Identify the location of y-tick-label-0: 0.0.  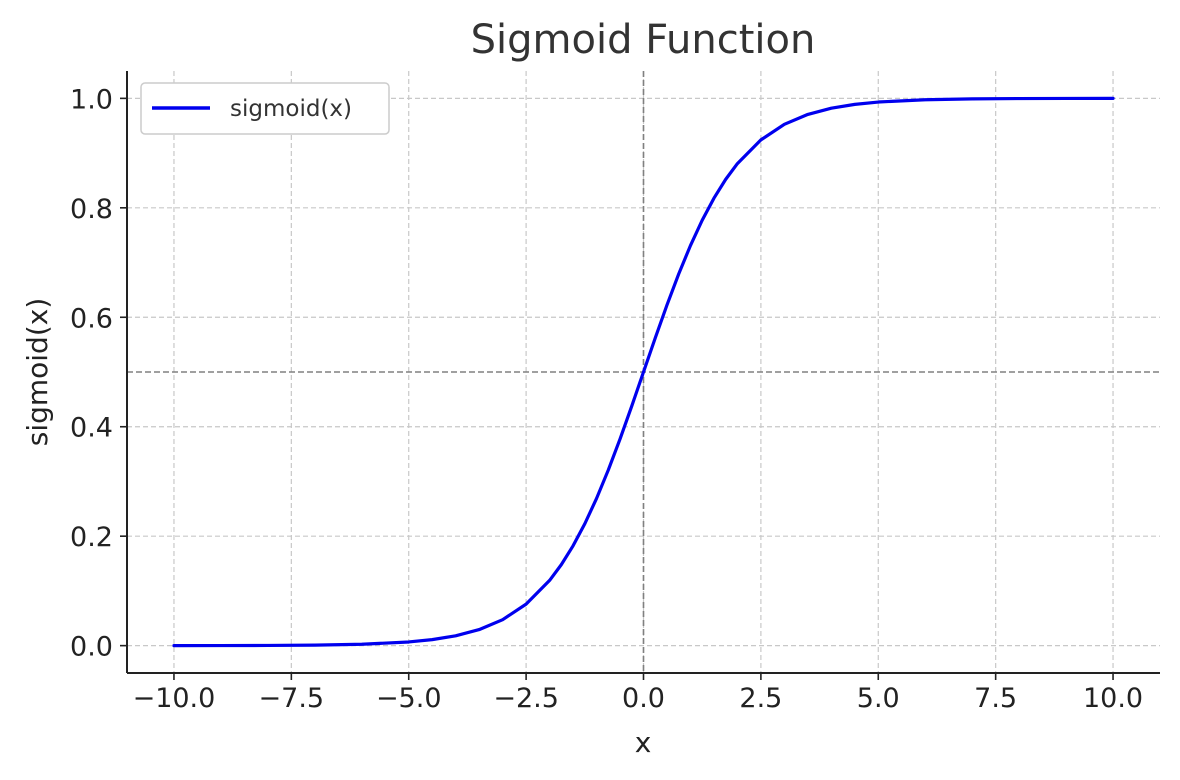
(91, 647).